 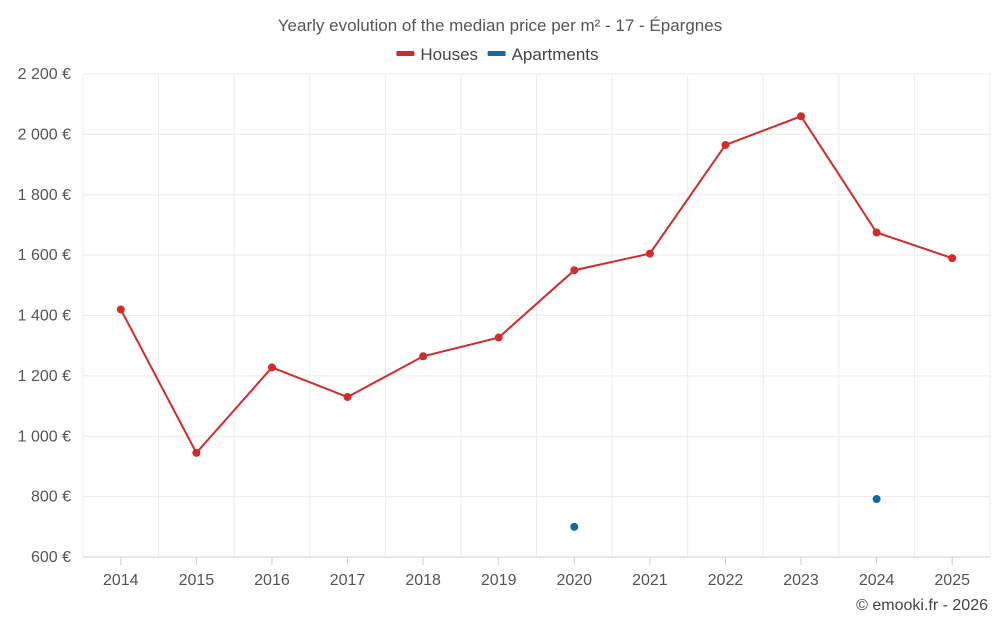 What do you see at coordinates (44, 376) in the screenshot?
I see `y-tick-label: 1 200 €` at bounding box center [44, 376].